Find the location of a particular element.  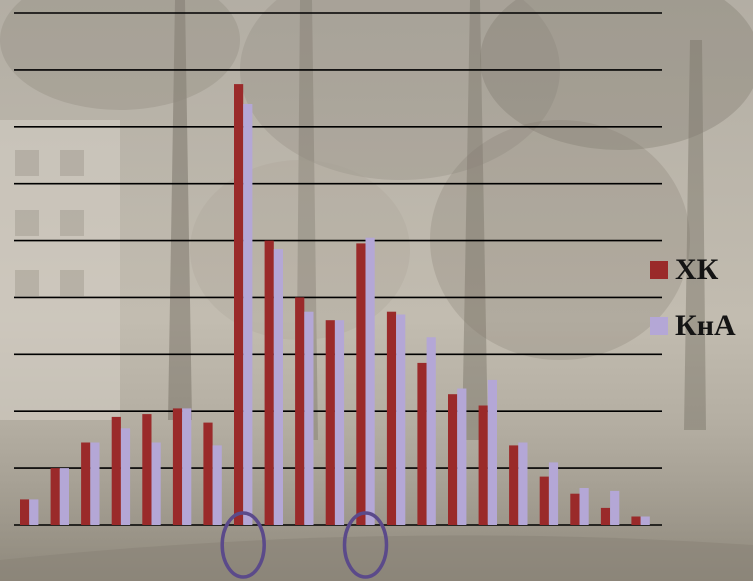

legend-item-kna: КнА is located at coordinates (693, 326).